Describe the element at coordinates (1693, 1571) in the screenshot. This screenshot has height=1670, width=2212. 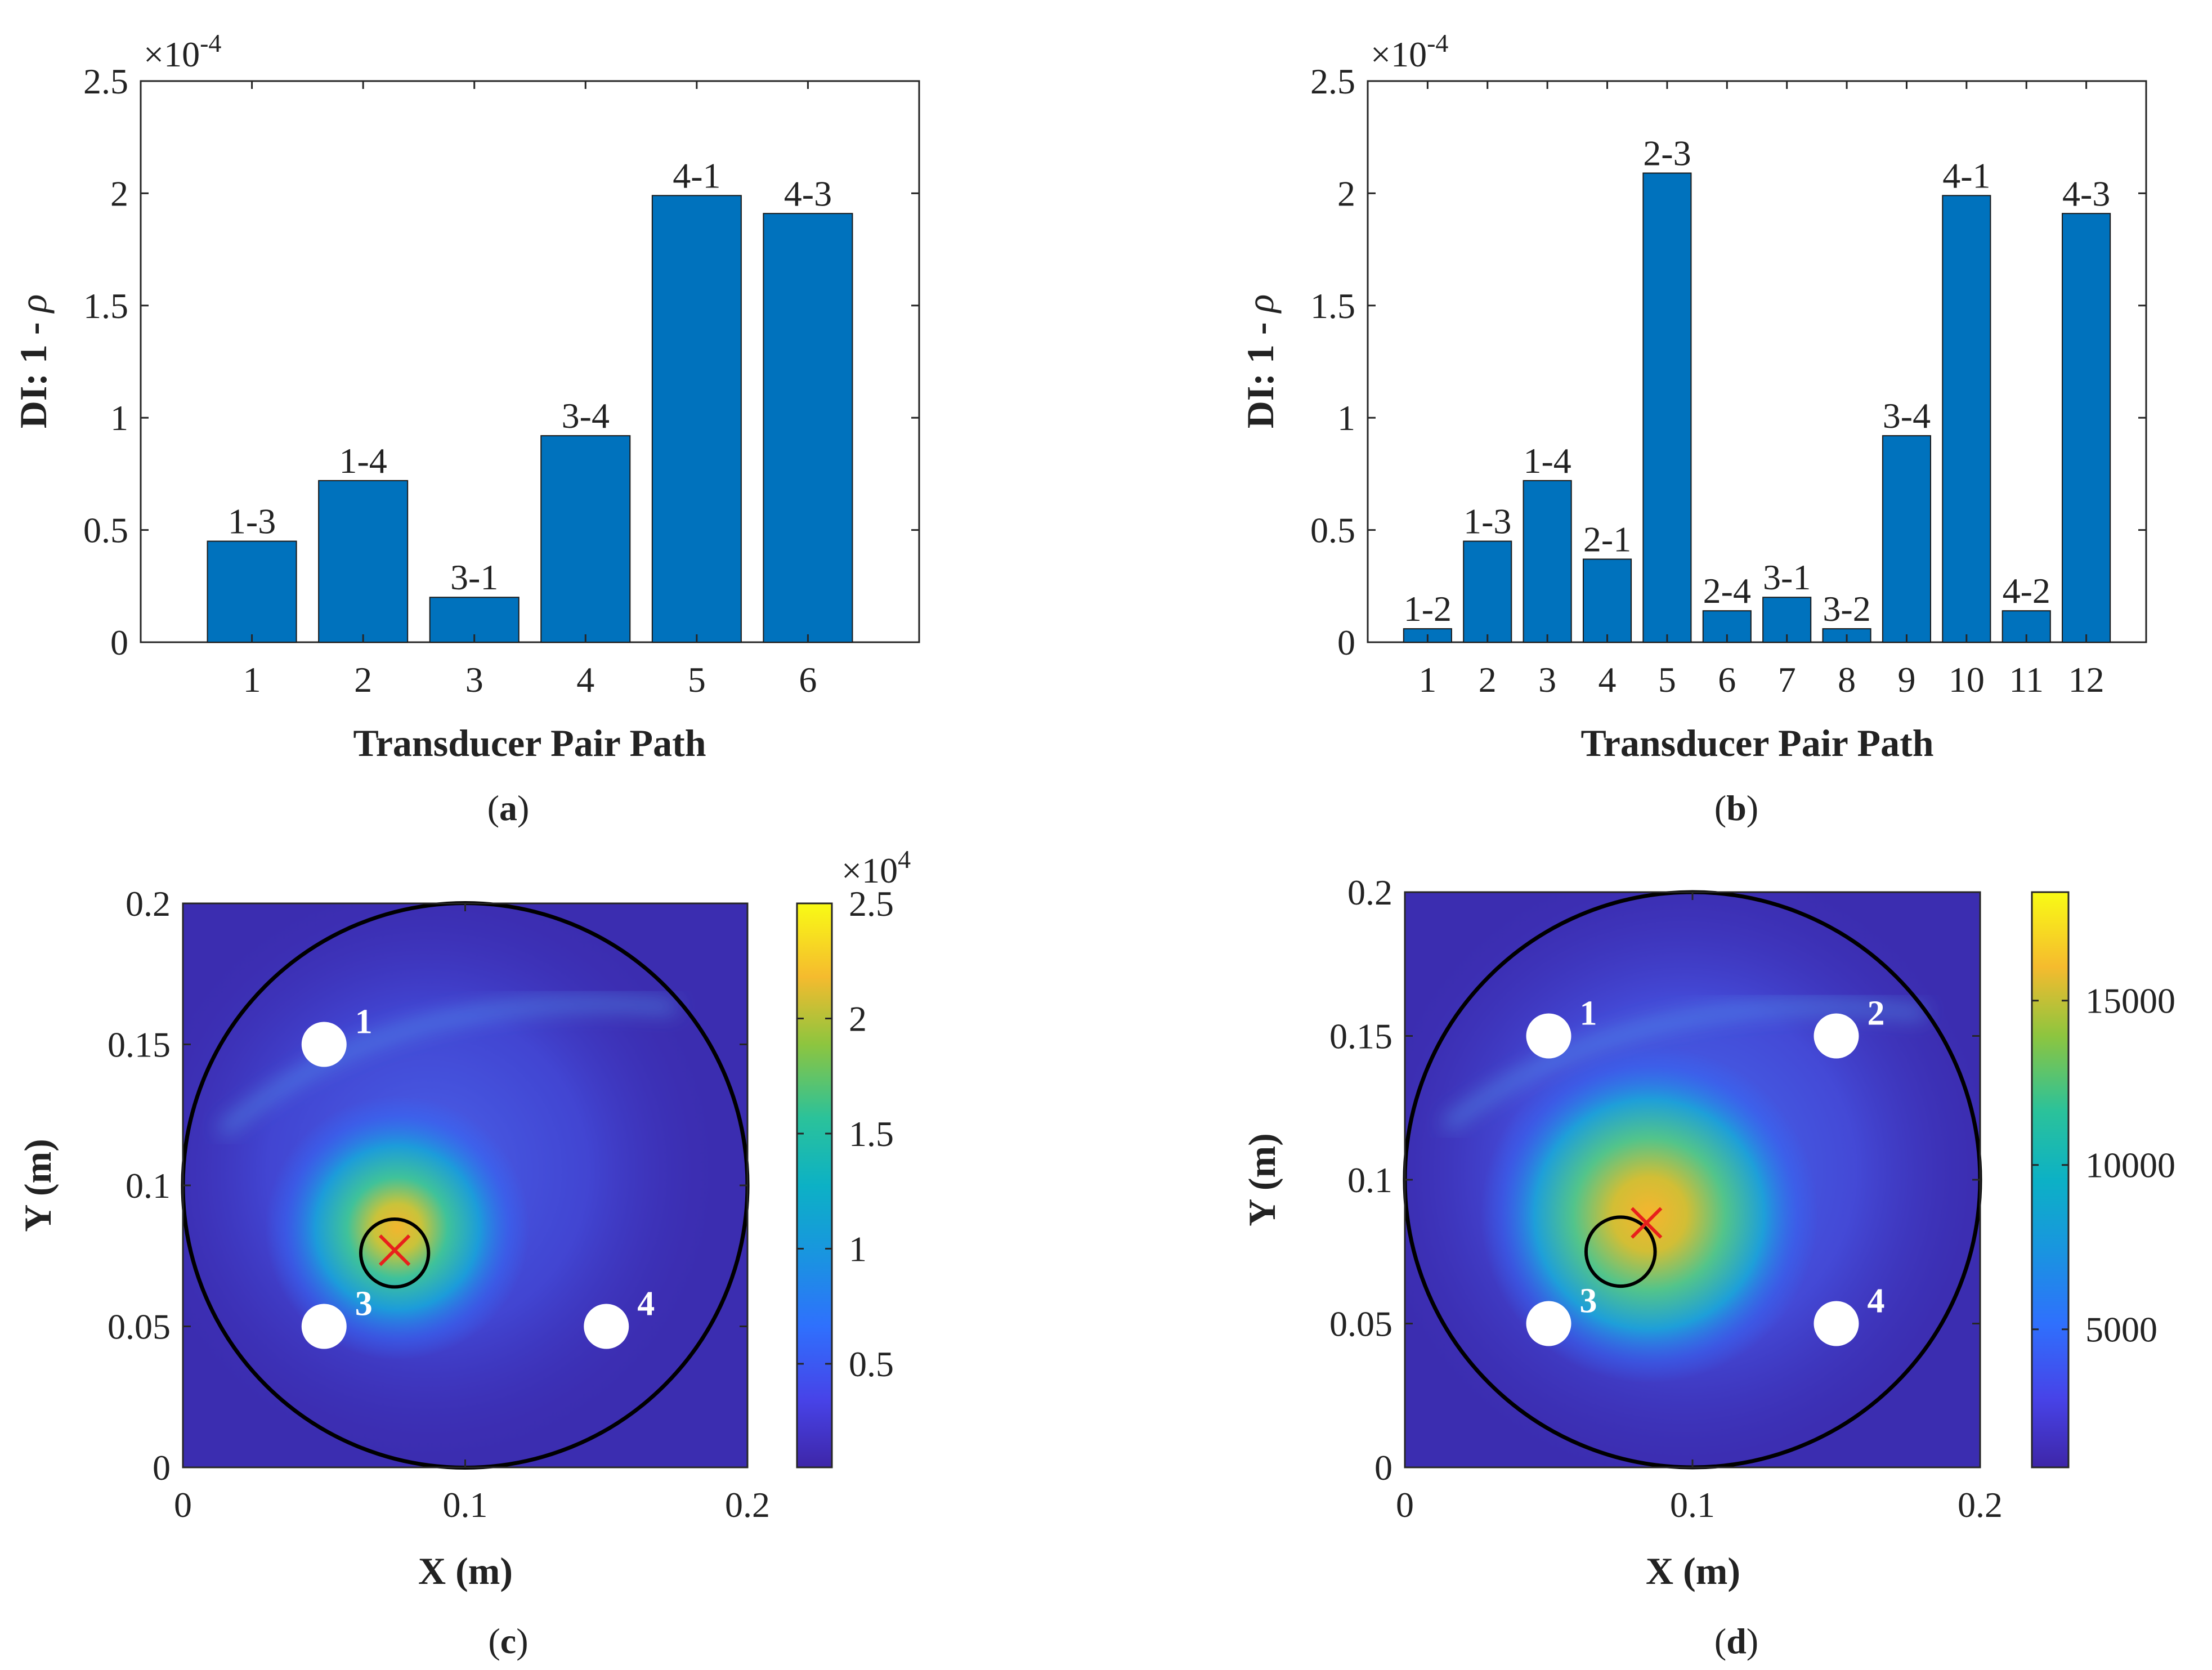
I see `x-axis-label-d: X (m)` at that location.